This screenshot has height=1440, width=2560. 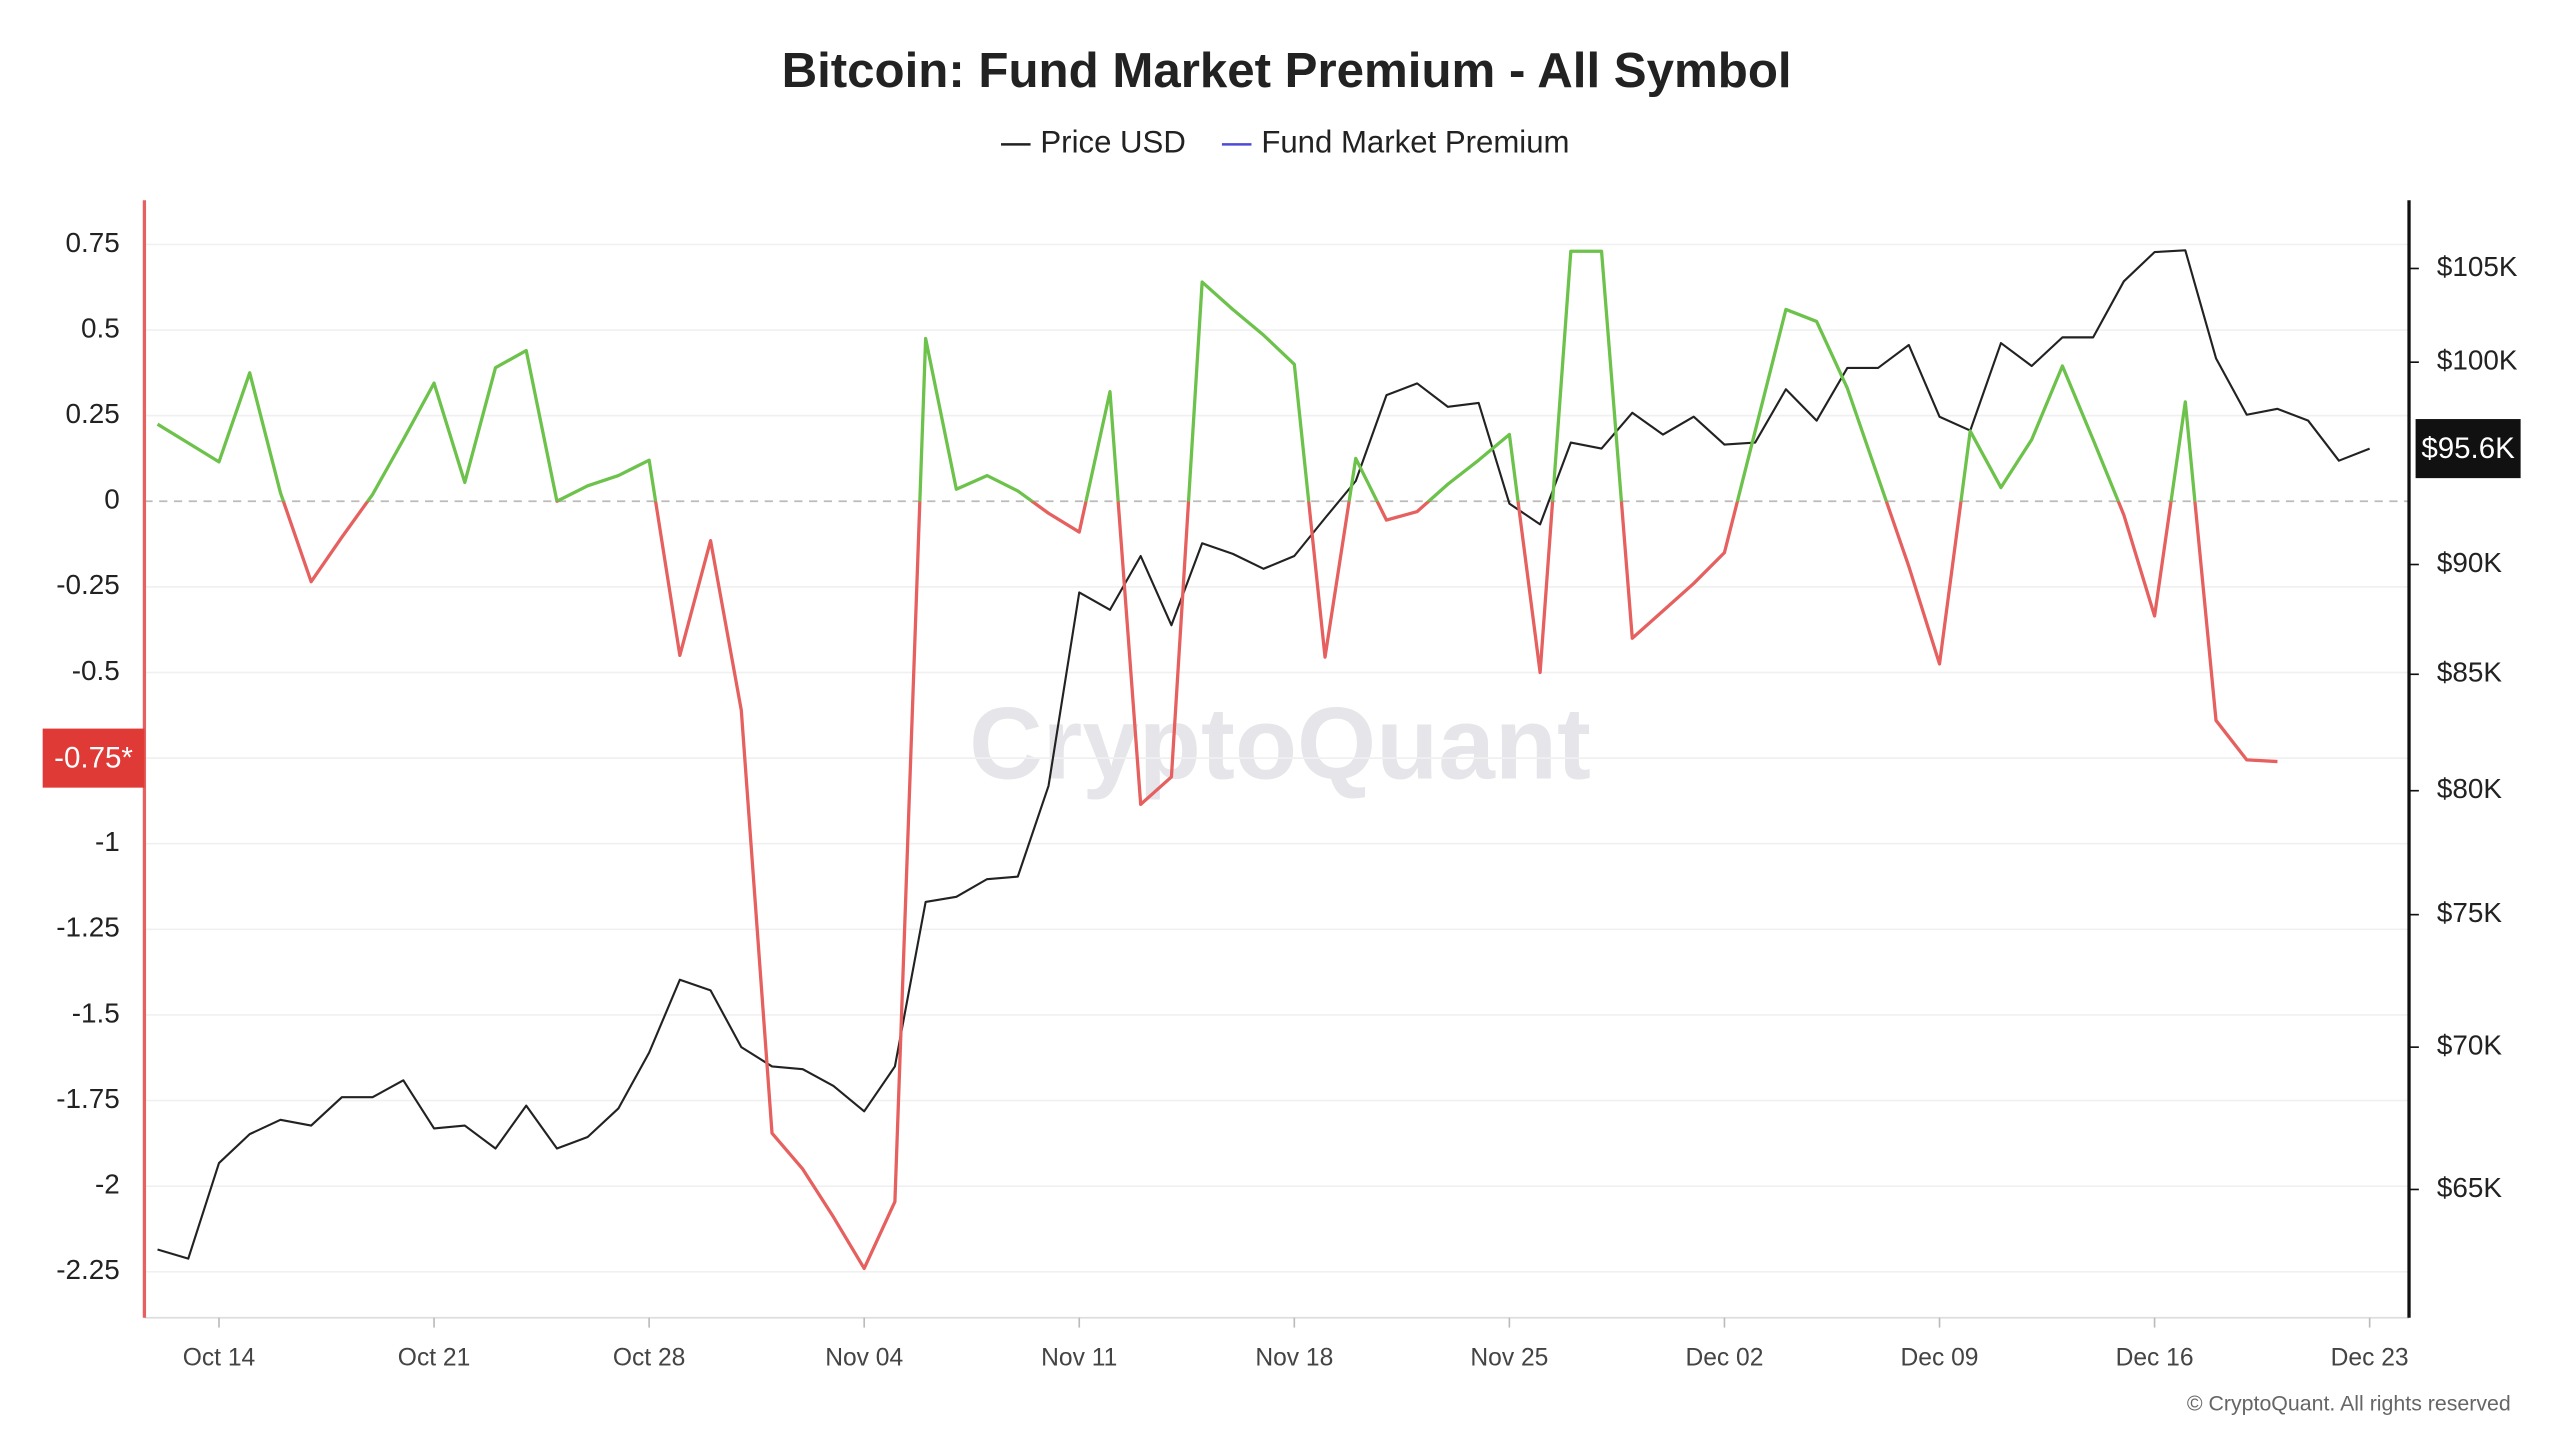 I want to click on value-badge-label: -0.75*, so click(x=93, y=758).